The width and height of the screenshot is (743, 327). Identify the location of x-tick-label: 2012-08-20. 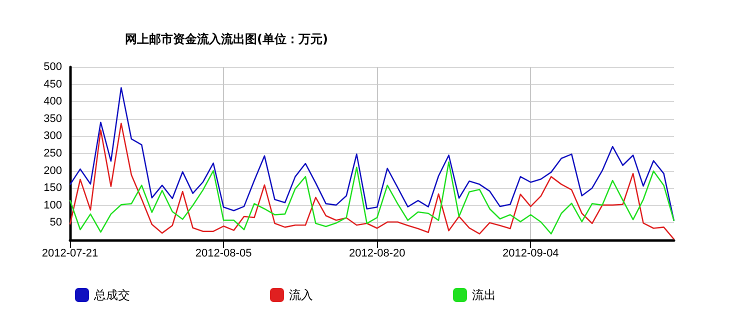
(377, 254).